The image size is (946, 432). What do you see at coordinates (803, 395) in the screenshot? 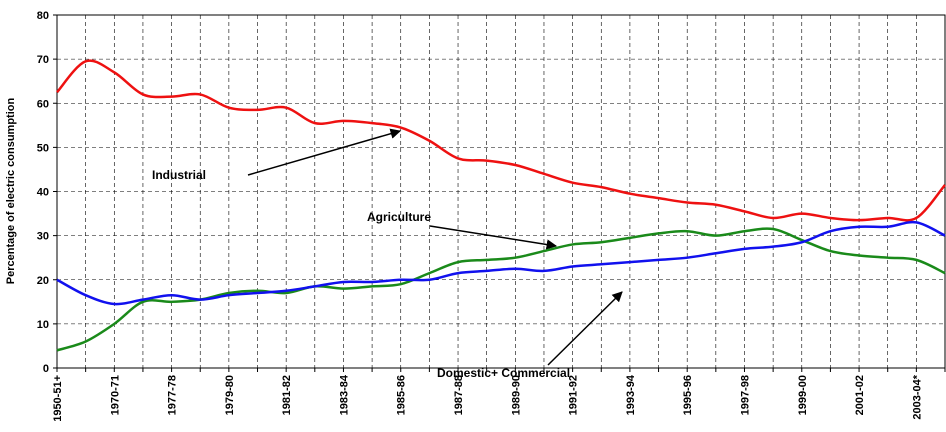
I see `x-tick-label: 1999-00` at bounding box center [803, 395].